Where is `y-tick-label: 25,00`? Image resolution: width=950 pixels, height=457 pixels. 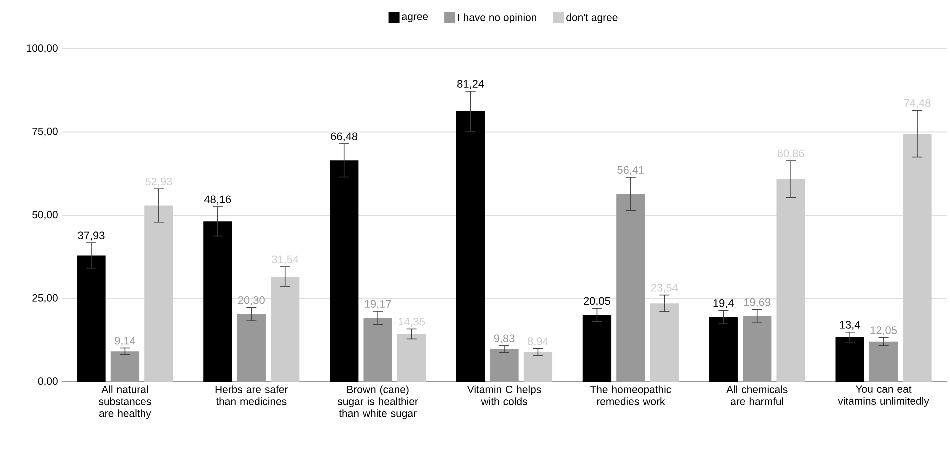
y-tick-label: 25,00 is located at coordinates (45, 299).